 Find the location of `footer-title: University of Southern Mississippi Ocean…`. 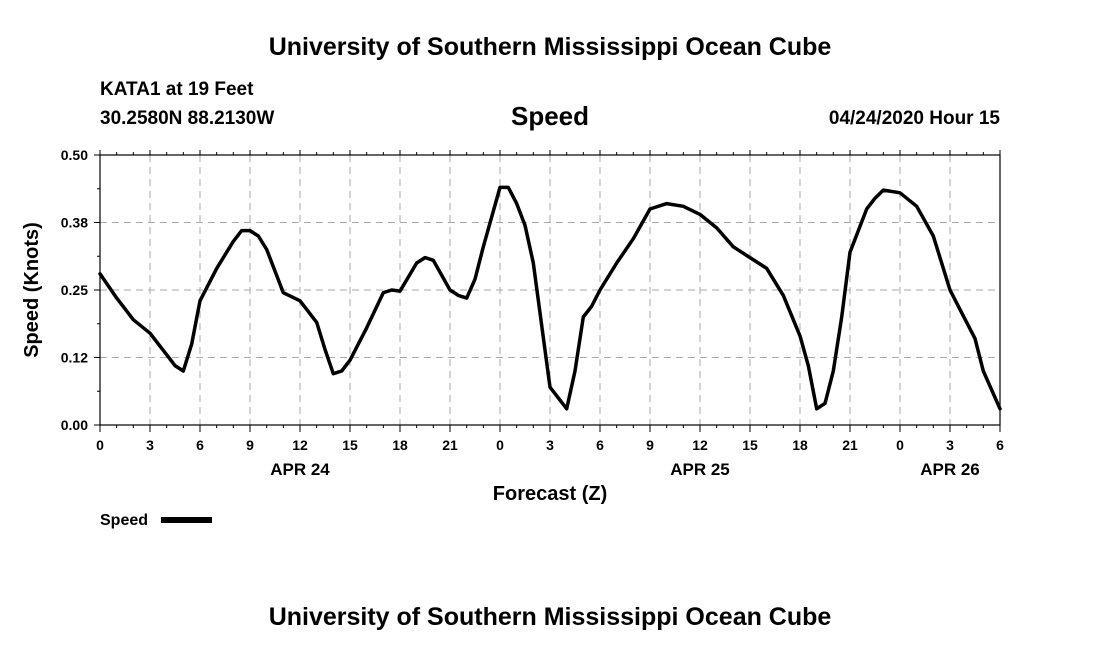

footer-title: University of Southern Mississippi Ocean… is located at coordinates (550, 617).